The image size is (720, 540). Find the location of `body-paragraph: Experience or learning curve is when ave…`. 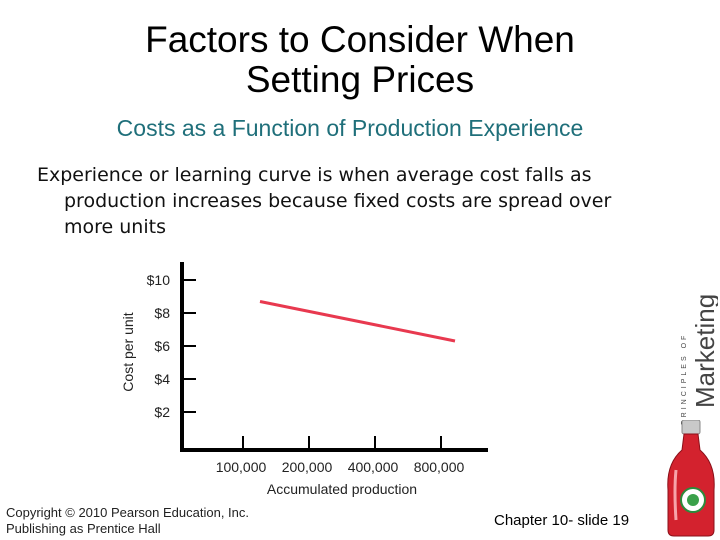

body-paragraph: Experience or learning curve is when ave… is located at coordinates (324, 201).